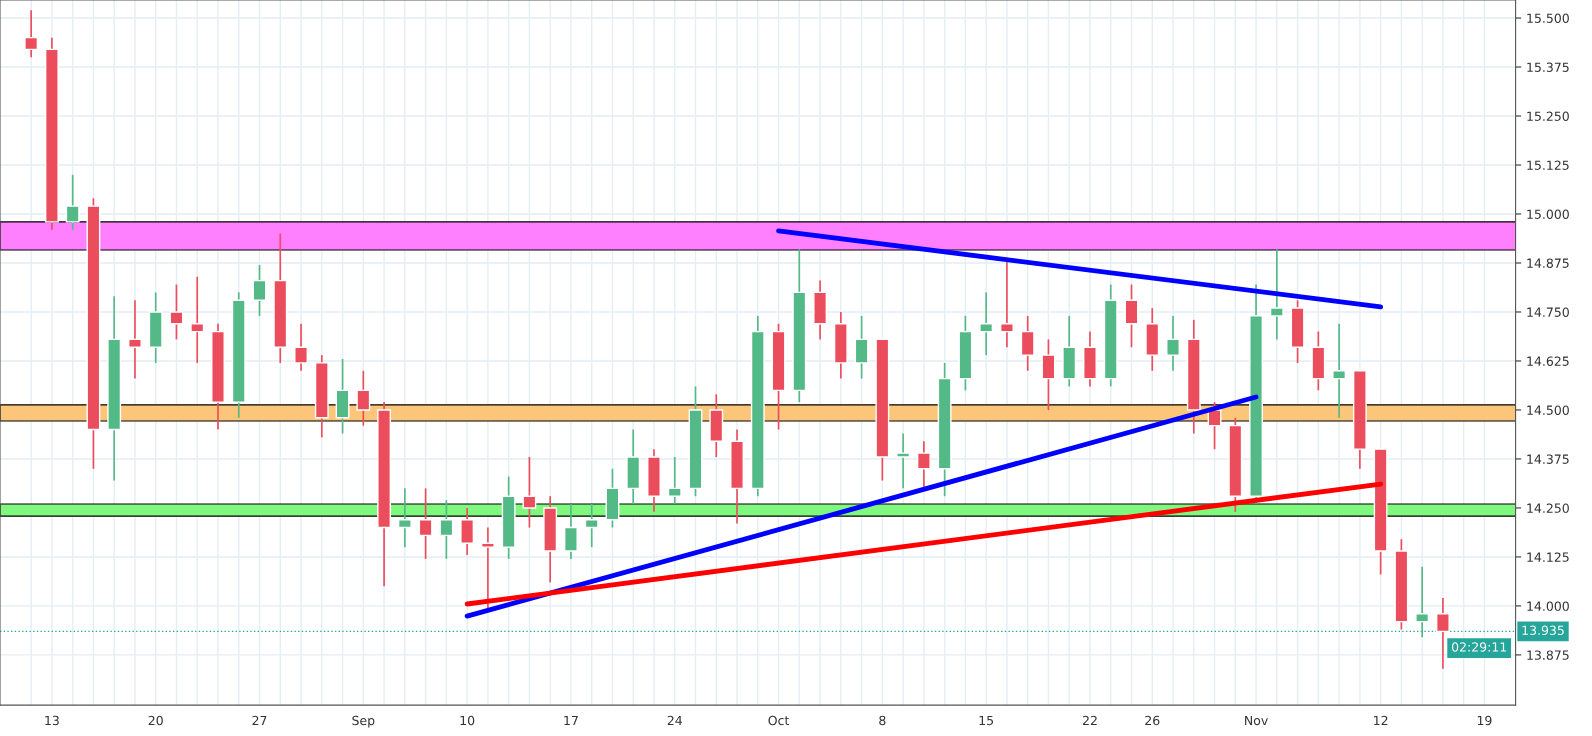 The height and width of the screenshot is (736, 1592). Describe the element at coordinates (1548, 165) in the screenshot. I see `y-tick-label: 15.125` at that location.